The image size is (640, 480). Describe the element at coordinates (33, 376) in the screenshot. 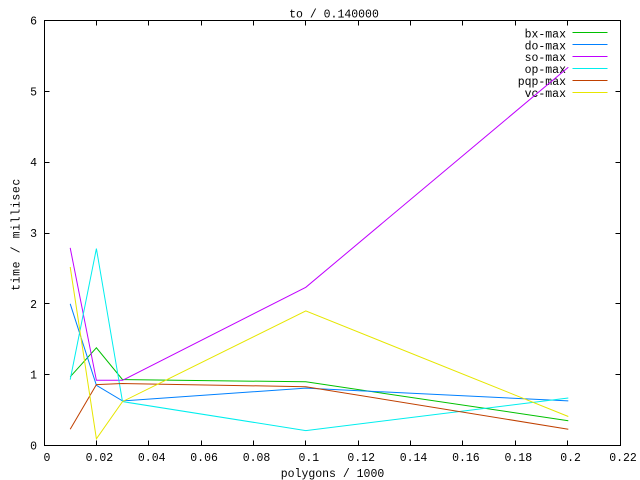

I see `svg-text: 1` at that location.